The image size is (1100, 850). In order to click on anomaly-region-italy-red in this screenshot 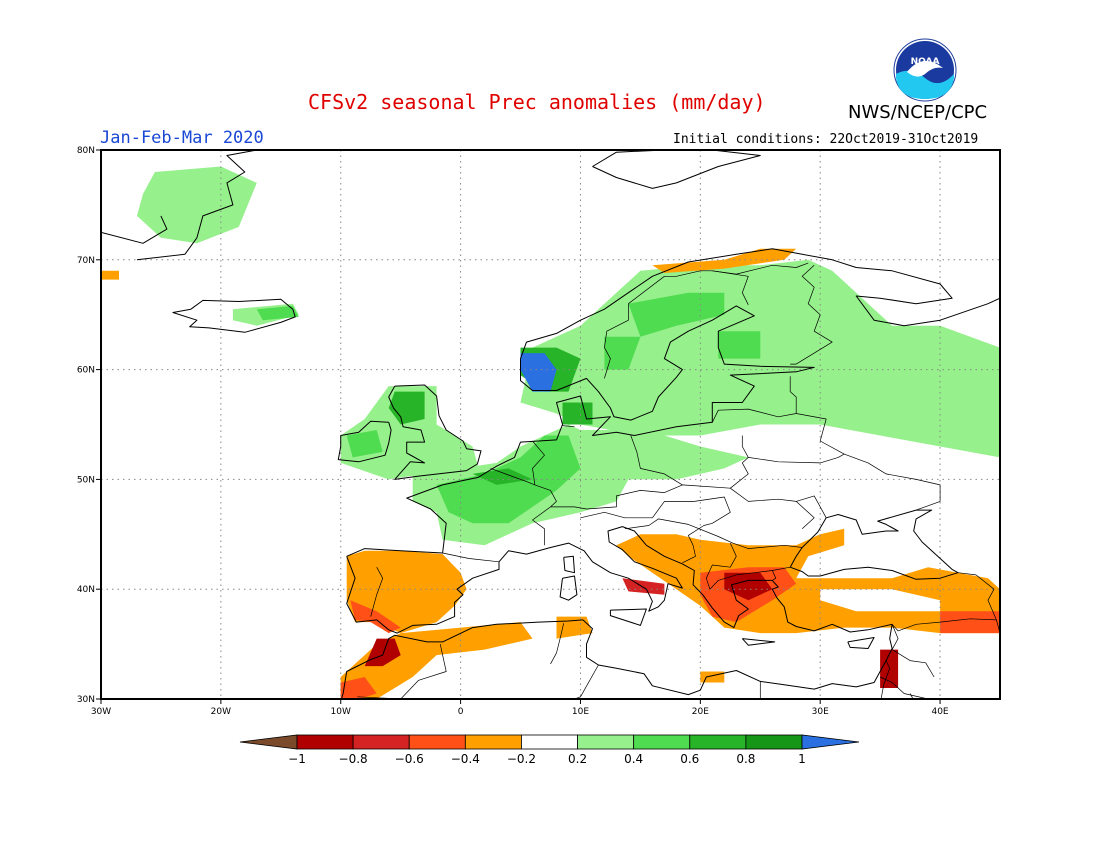, I will do `click(643, 586)`.